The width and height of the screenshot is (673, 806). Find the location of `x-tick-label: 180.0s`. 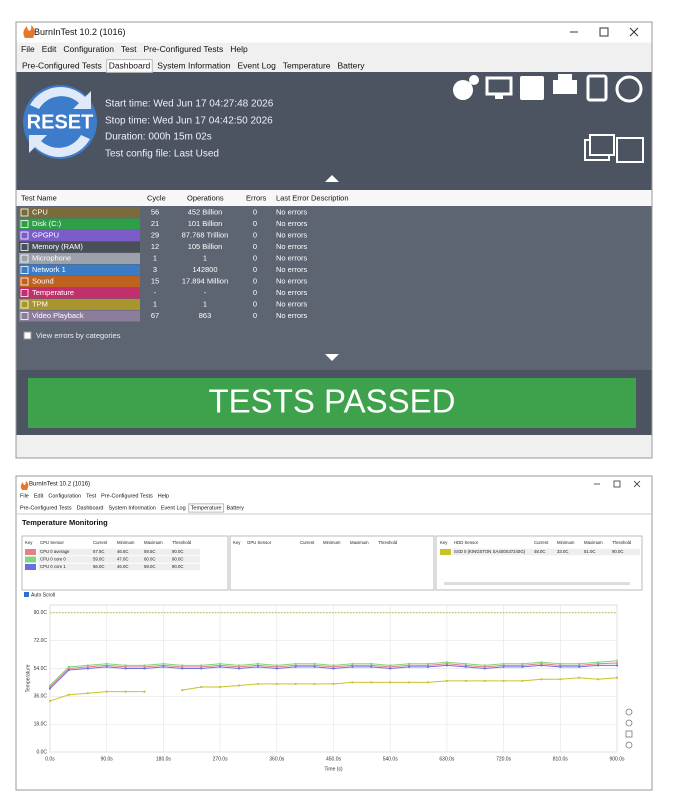

x-tick-label: 180.0s is located at coordinates (164, 759).